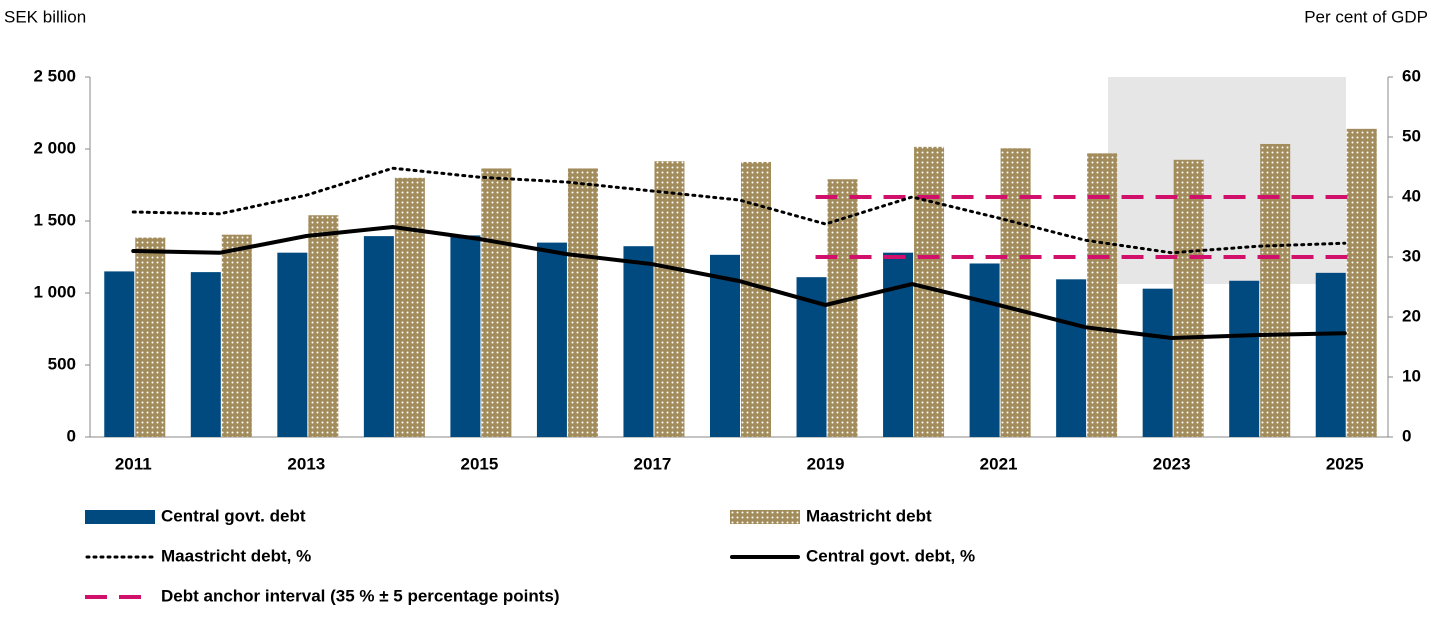 The width and height of the screenshot is (1433, 620). Describe the element at coordinates (236, 555) in the screenshot. I see `legend-label: Maastricht debt, %` at that location.